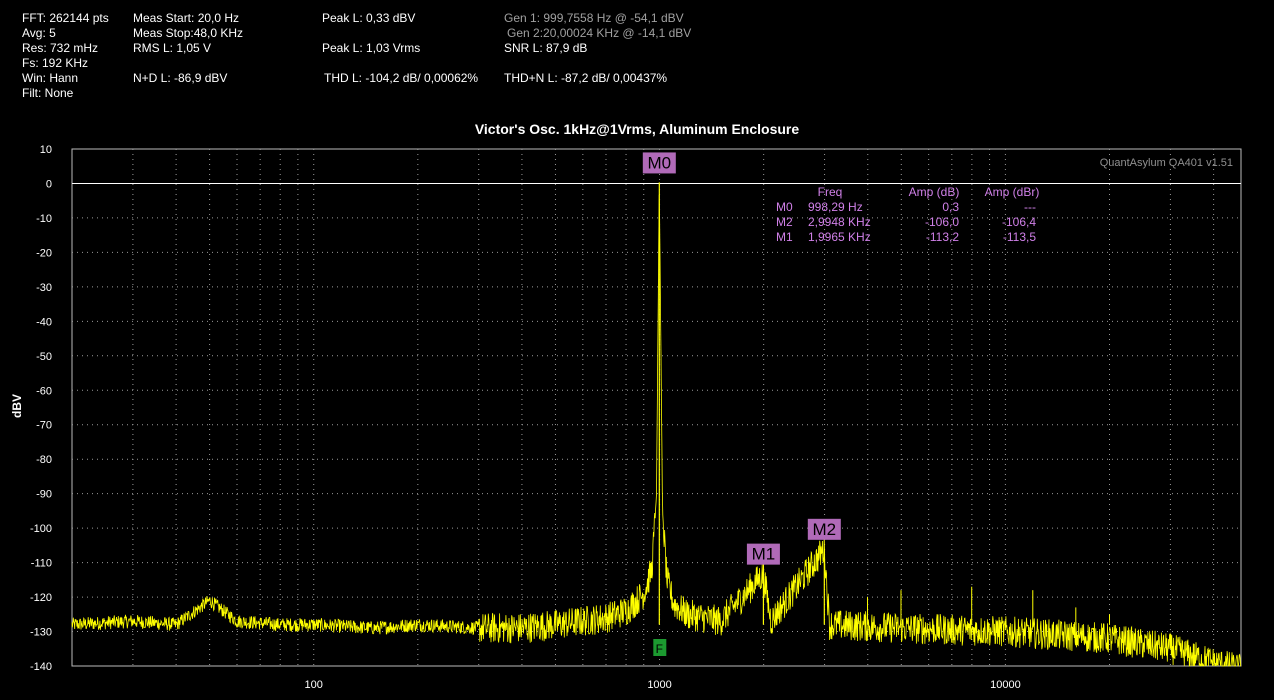  I want to click on y-tick-label: -130, so click(41, 633).